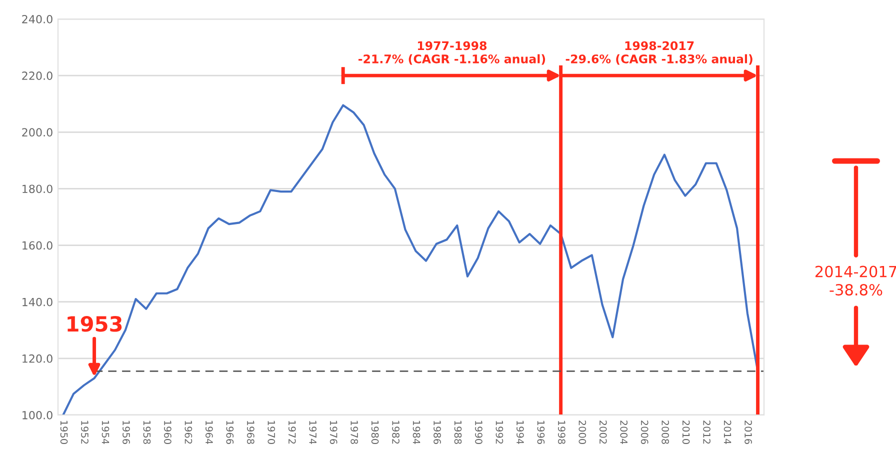 The image size is (896, 451). I want to click on y-tick-label: 100.0, so click(37, 415).